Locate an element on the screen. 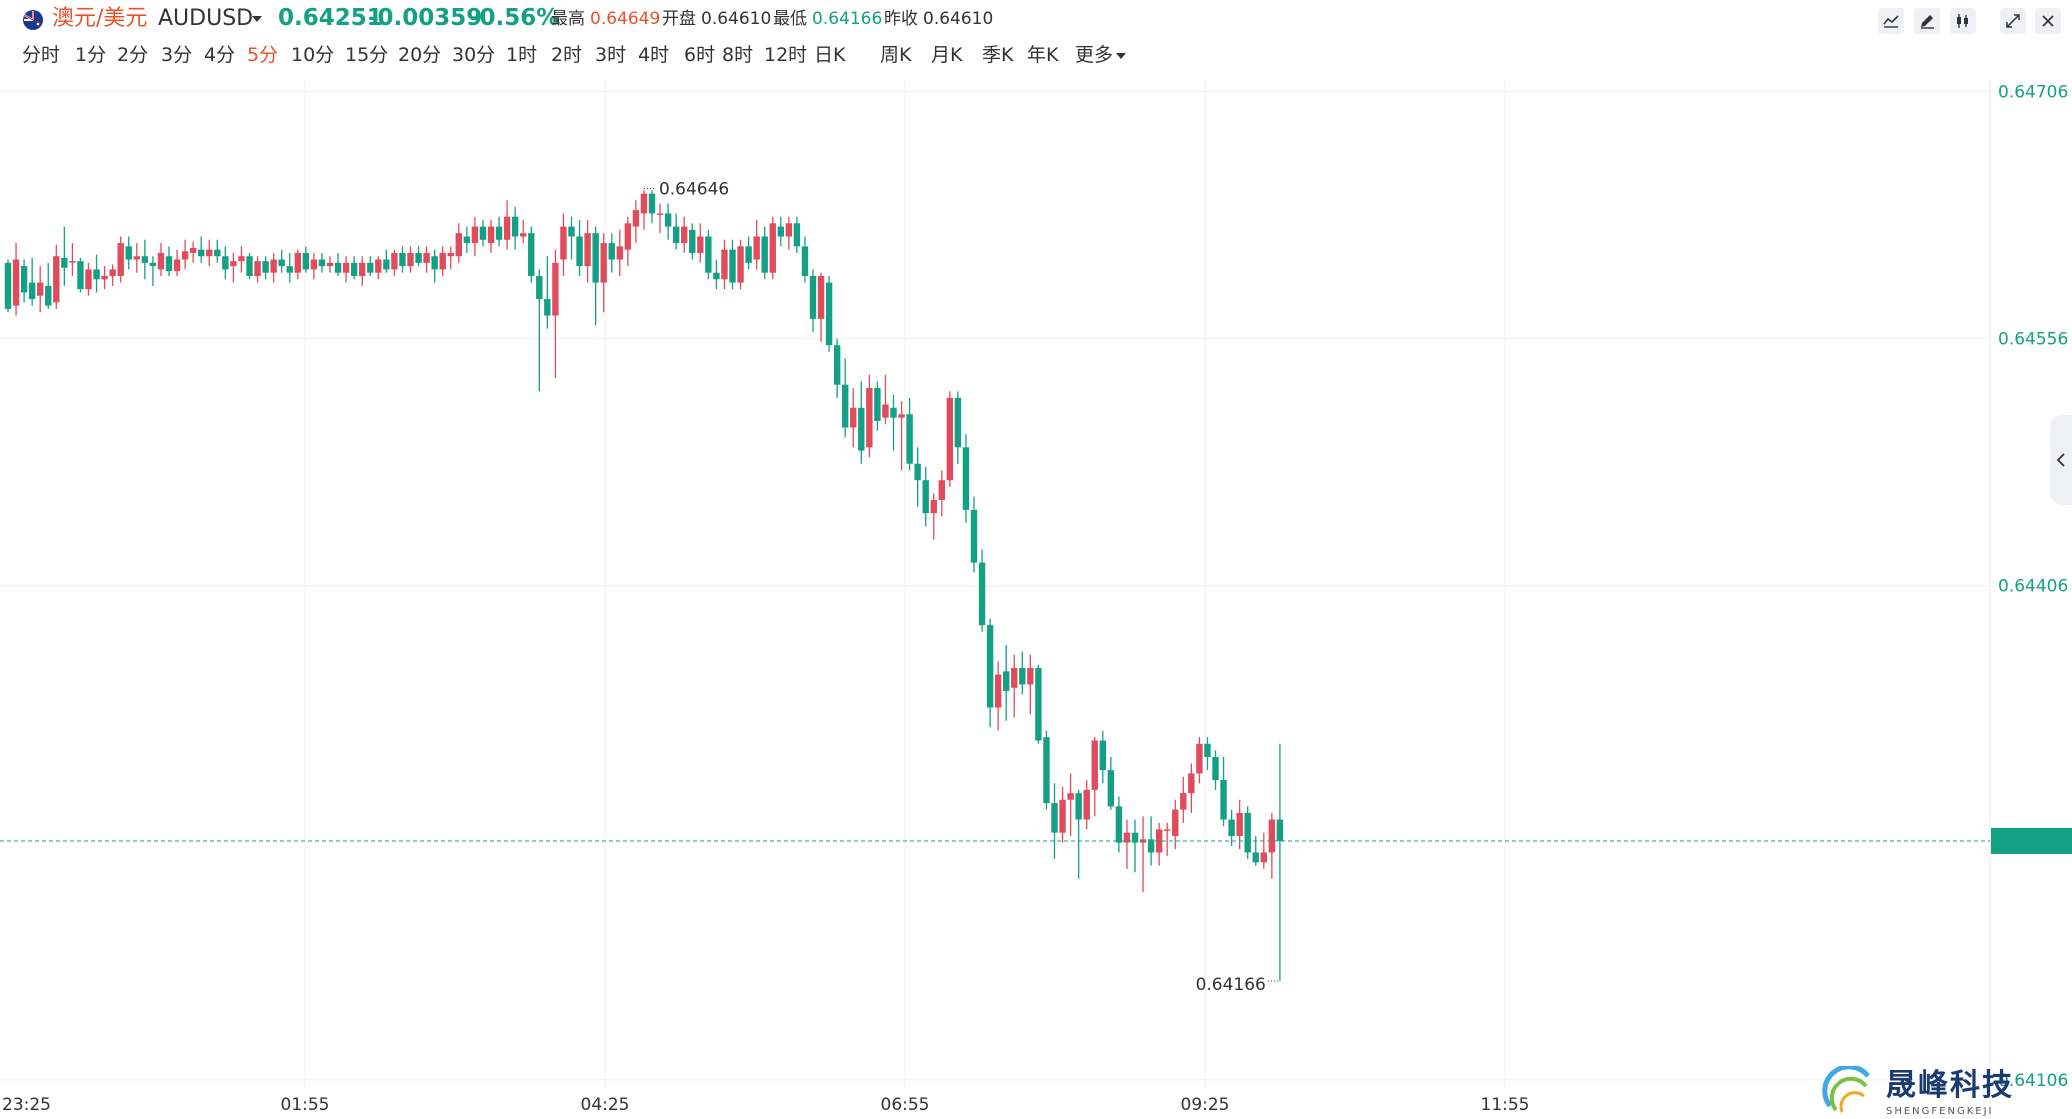  draw-button is located at coordinates (1927, 21).